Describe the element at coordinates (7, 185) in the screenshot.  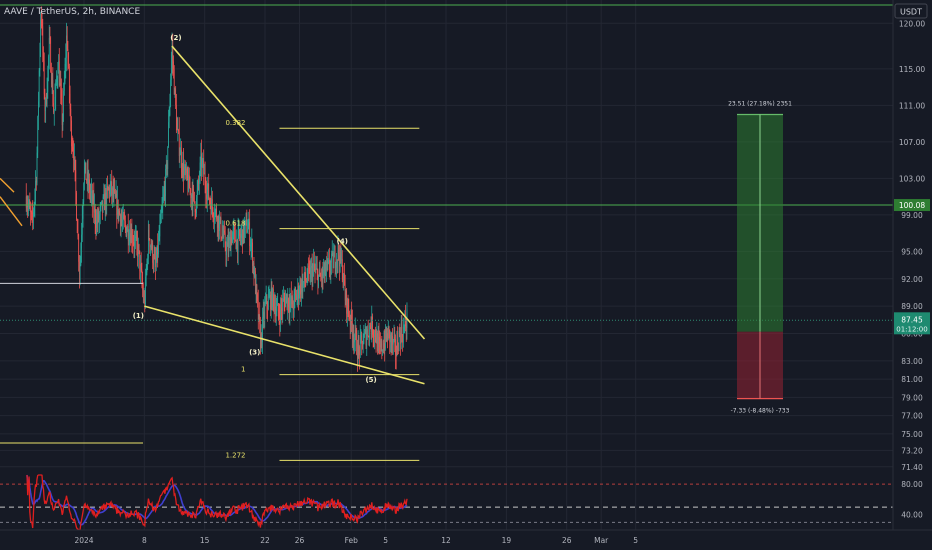
I see `edge-line` at that location.